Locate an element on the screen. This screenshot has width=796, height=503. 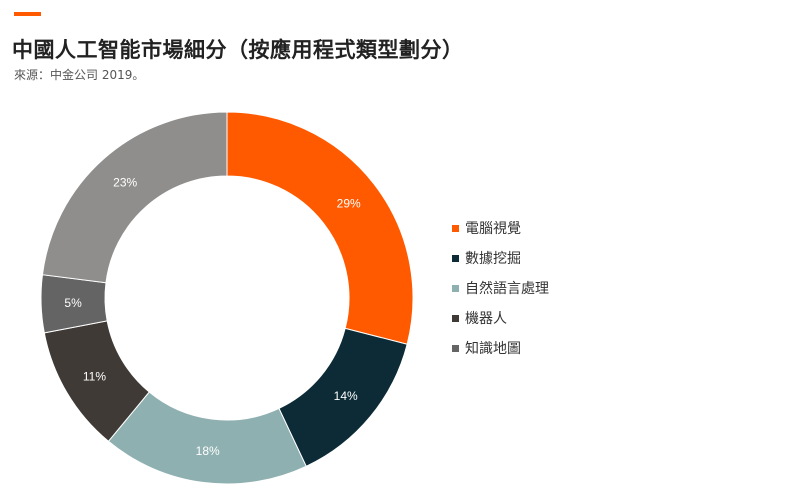
chart-legend: 電腦視覺數據挖掘自然語言處理 機器人知識地圖 is located at coordinates (500, 288).